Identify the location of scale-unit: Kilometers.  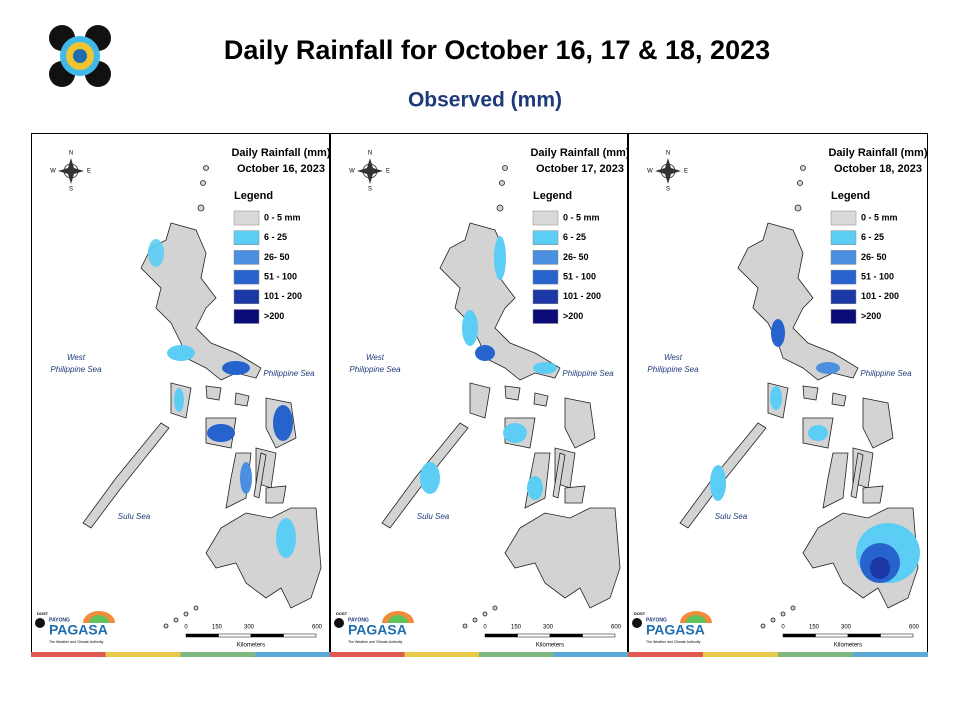
(848, 646).